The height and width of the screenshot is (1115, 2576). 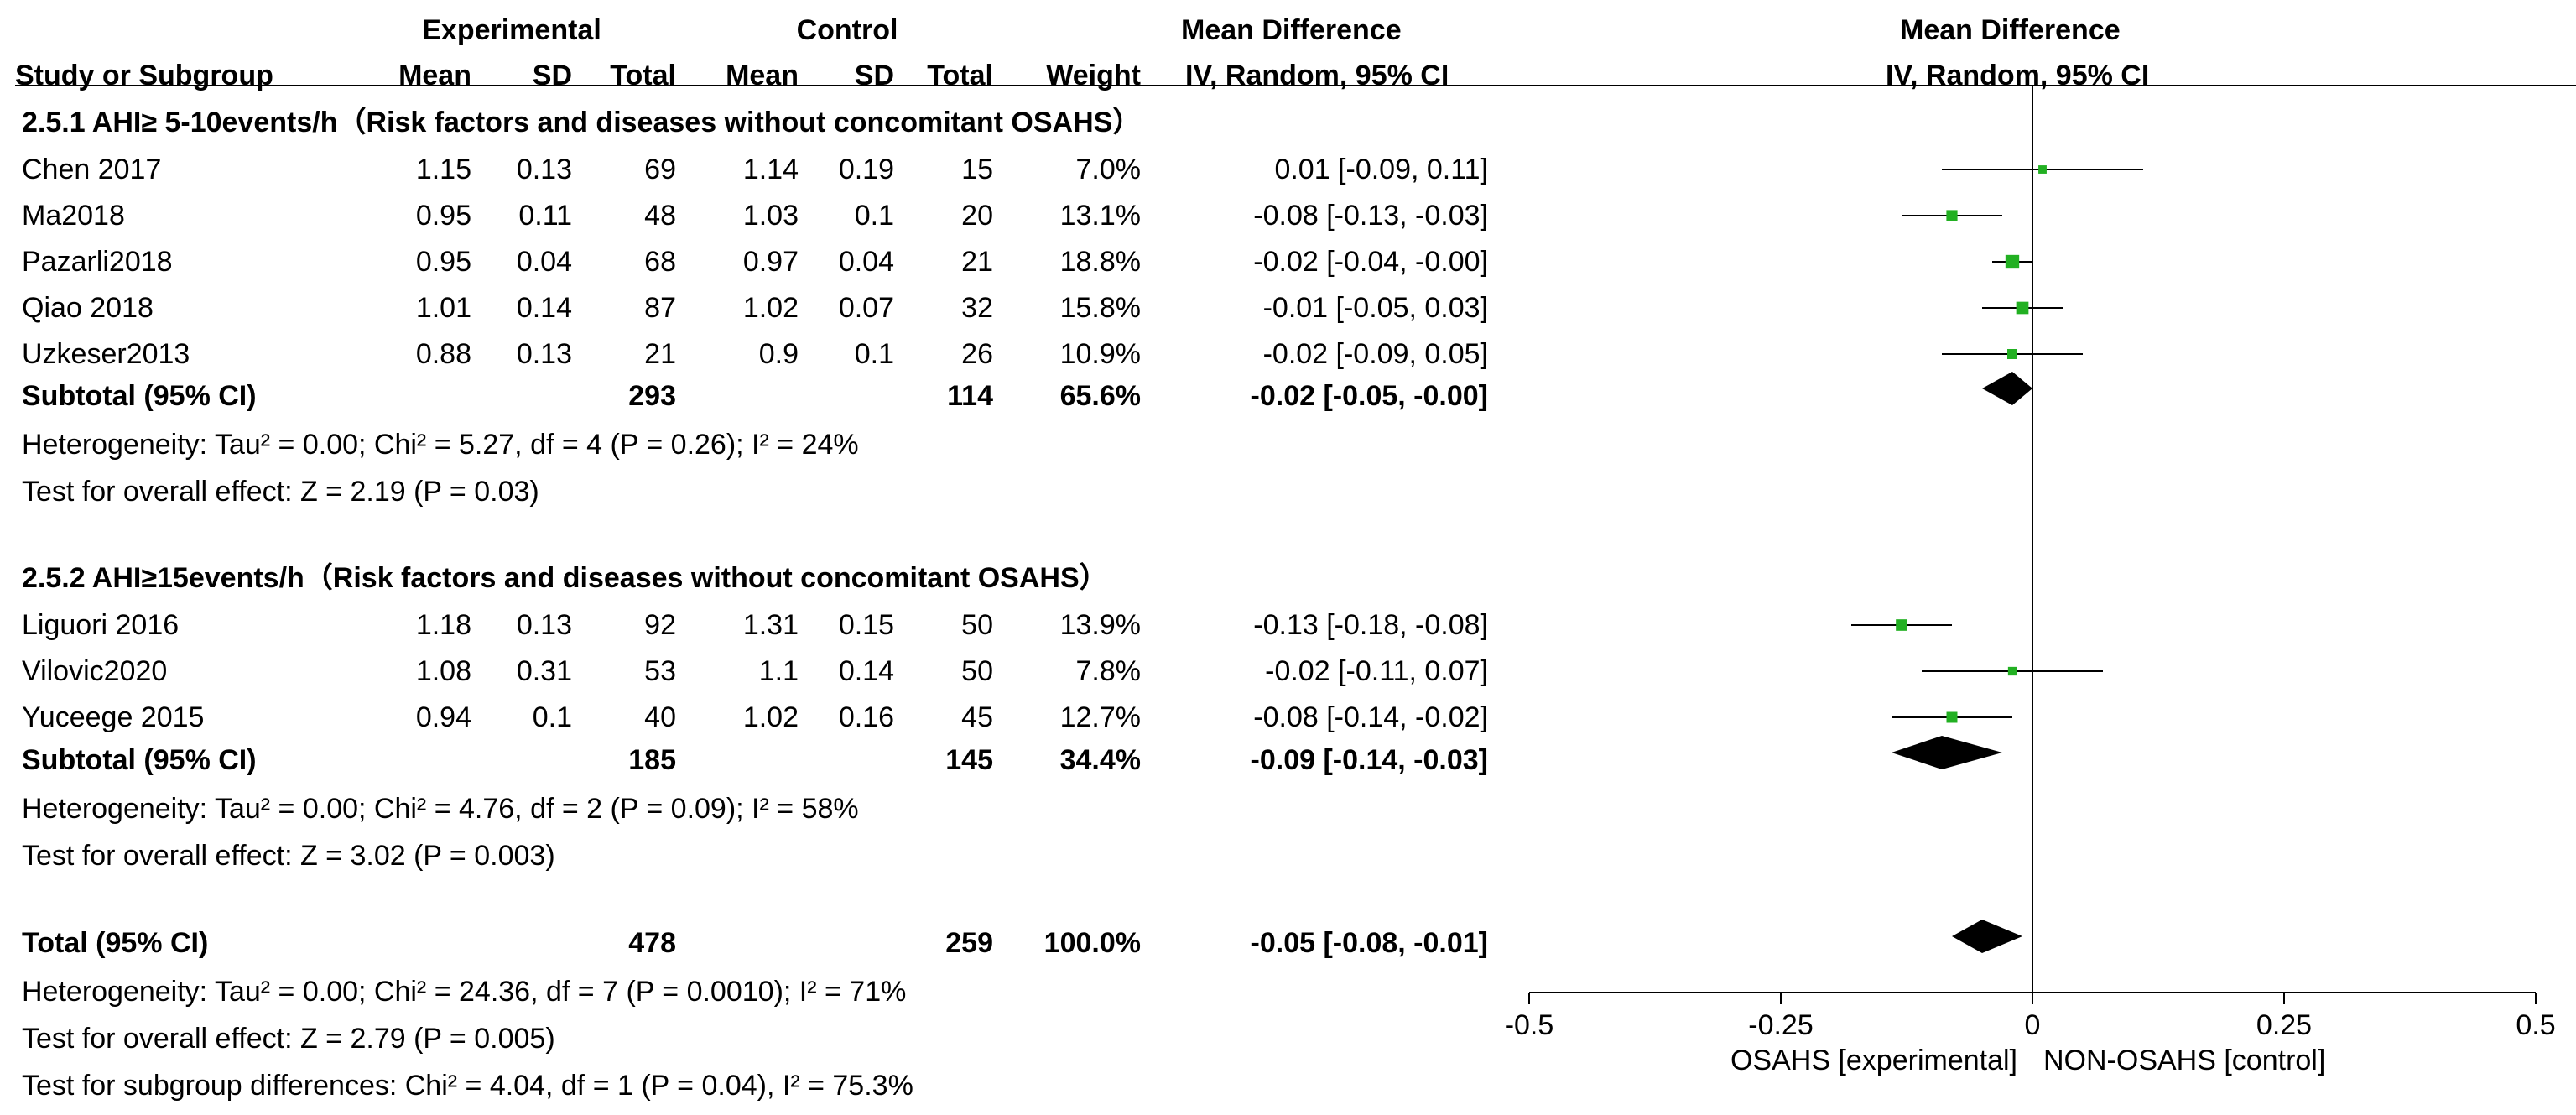 I want to click on total-c: 32, so click(x=977, y=308).